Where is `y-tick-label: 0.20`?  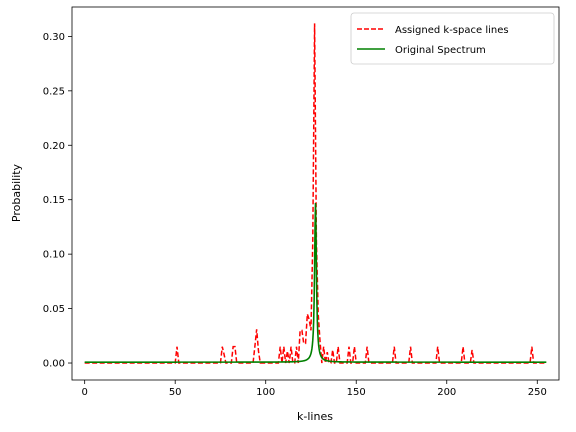
y-tick-label: 0.20 is located at coordinates (54, 146).